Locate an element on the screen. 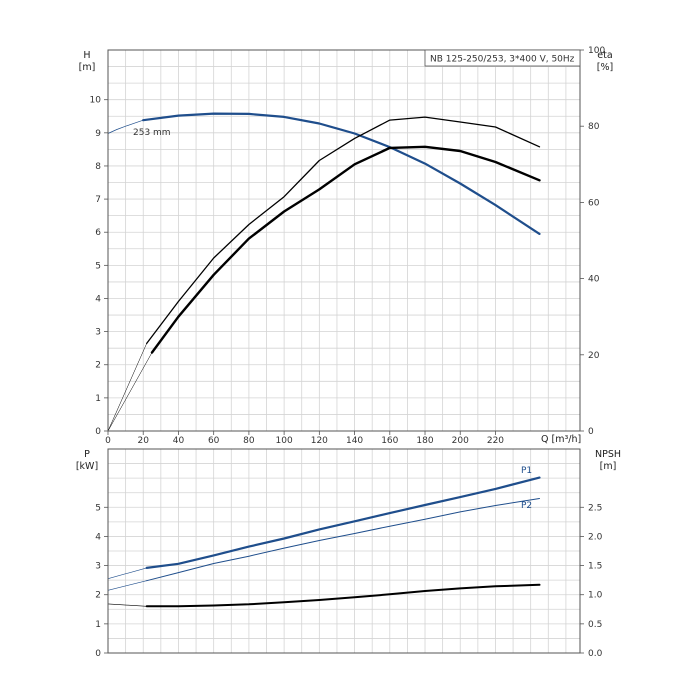 This screenshot has width=700, height=700. y-tick-label: 10 is located at coordinates (96, 101).